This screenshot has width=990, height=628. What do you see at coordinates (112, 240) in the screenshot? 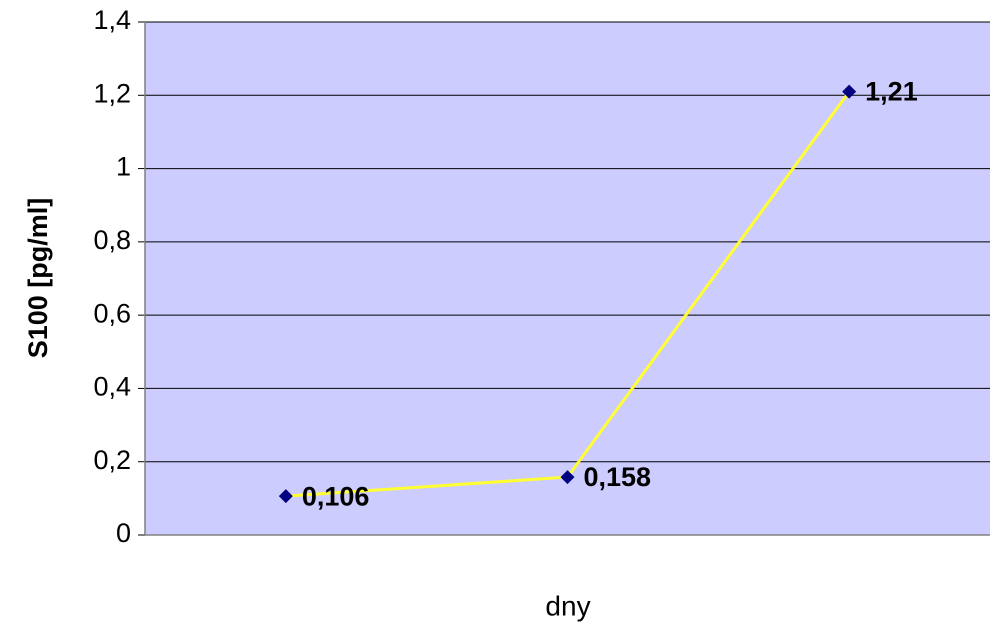
I see `y-tick-label: 0,8` at bounding box center [112, 240].